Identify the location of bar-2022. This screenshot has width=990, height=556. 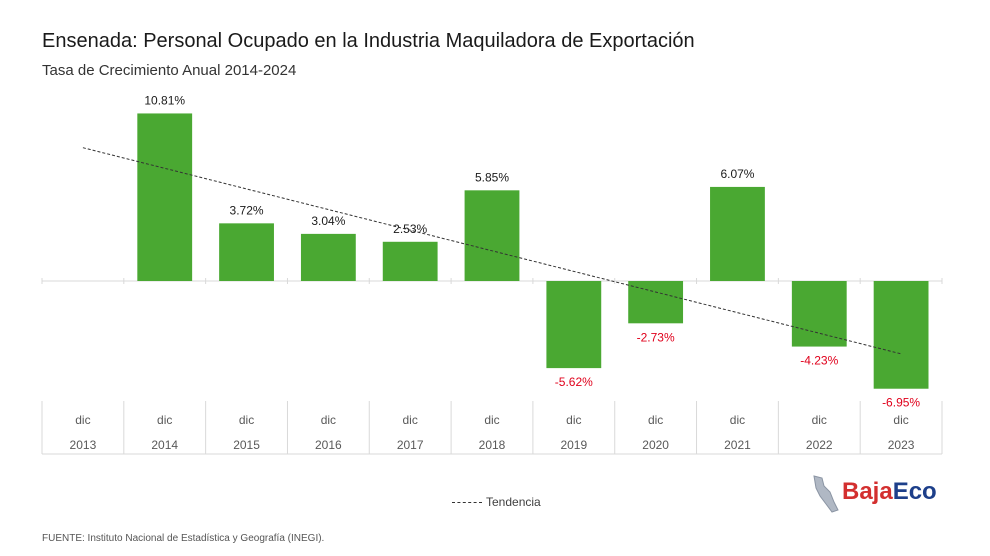
(819, 314).